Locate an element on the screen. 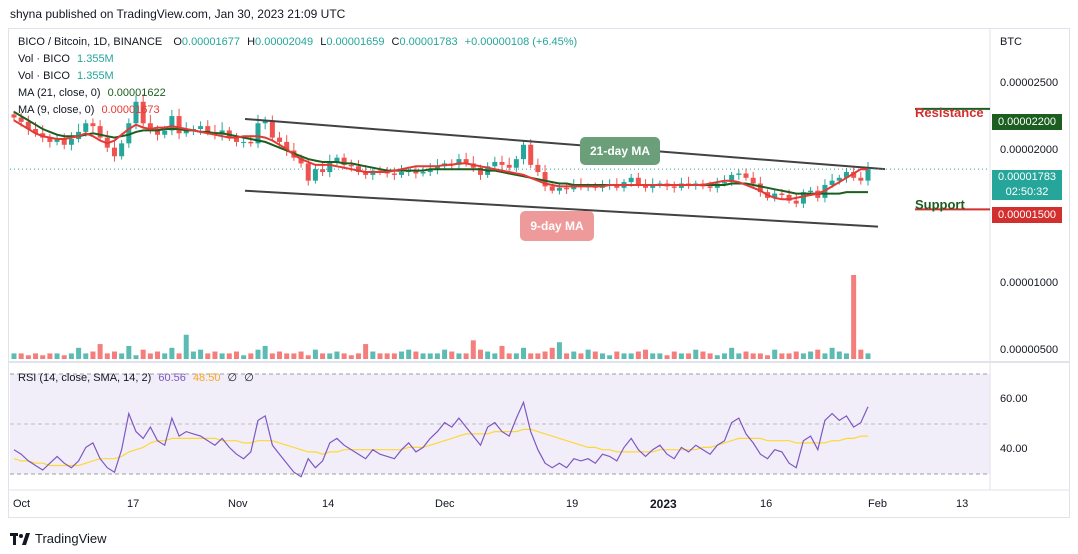 This screenshot has height=554, width=1078. price-tick-1: 0.00002500 is located at coordinates (1029, 83).